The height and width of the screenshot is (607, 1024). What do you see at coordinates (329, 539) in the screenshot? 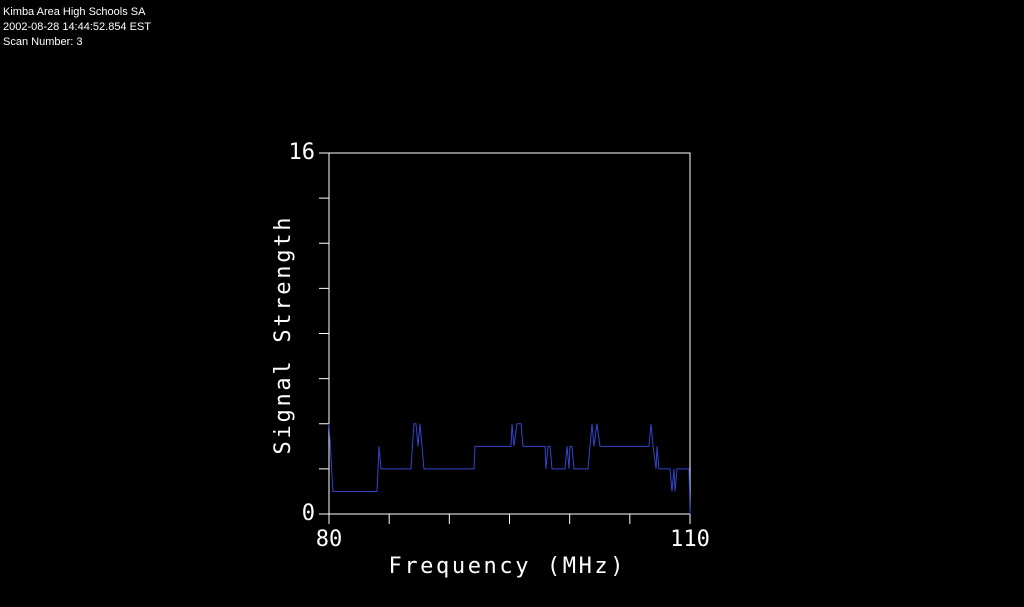
I see `x-tick-label: 80` at bounding box center [329, 539].